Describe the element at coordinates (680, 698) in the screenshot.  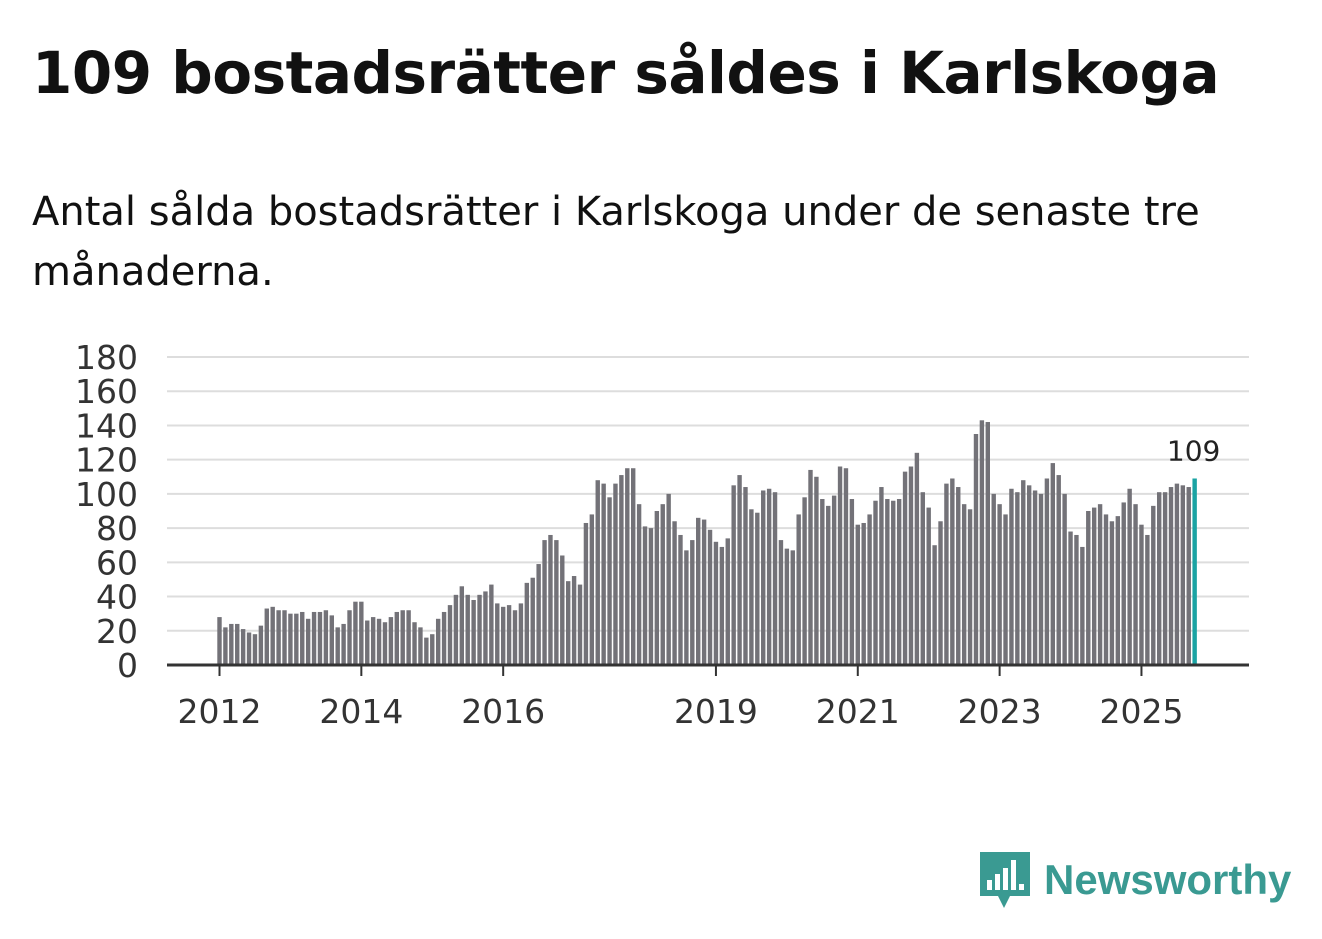
I see `x-axis: 2012 2014 2016 2019 2021 2023 2025` at that location.